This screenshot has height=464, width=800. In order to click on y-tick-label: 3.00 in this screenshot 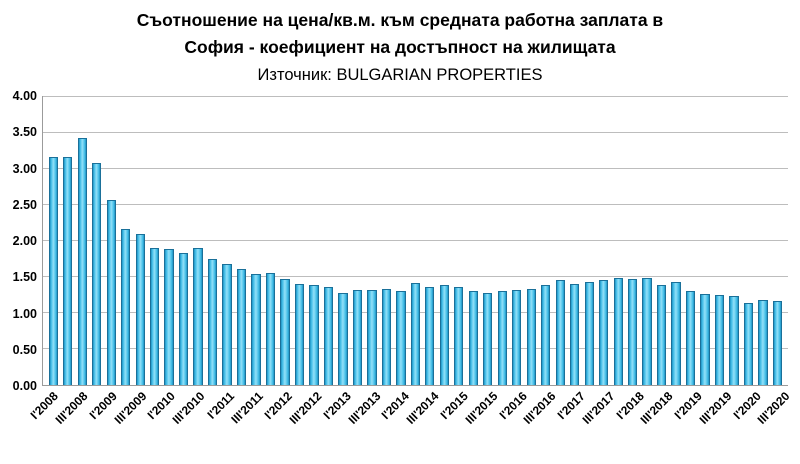, I will do `click(24, 168)`.